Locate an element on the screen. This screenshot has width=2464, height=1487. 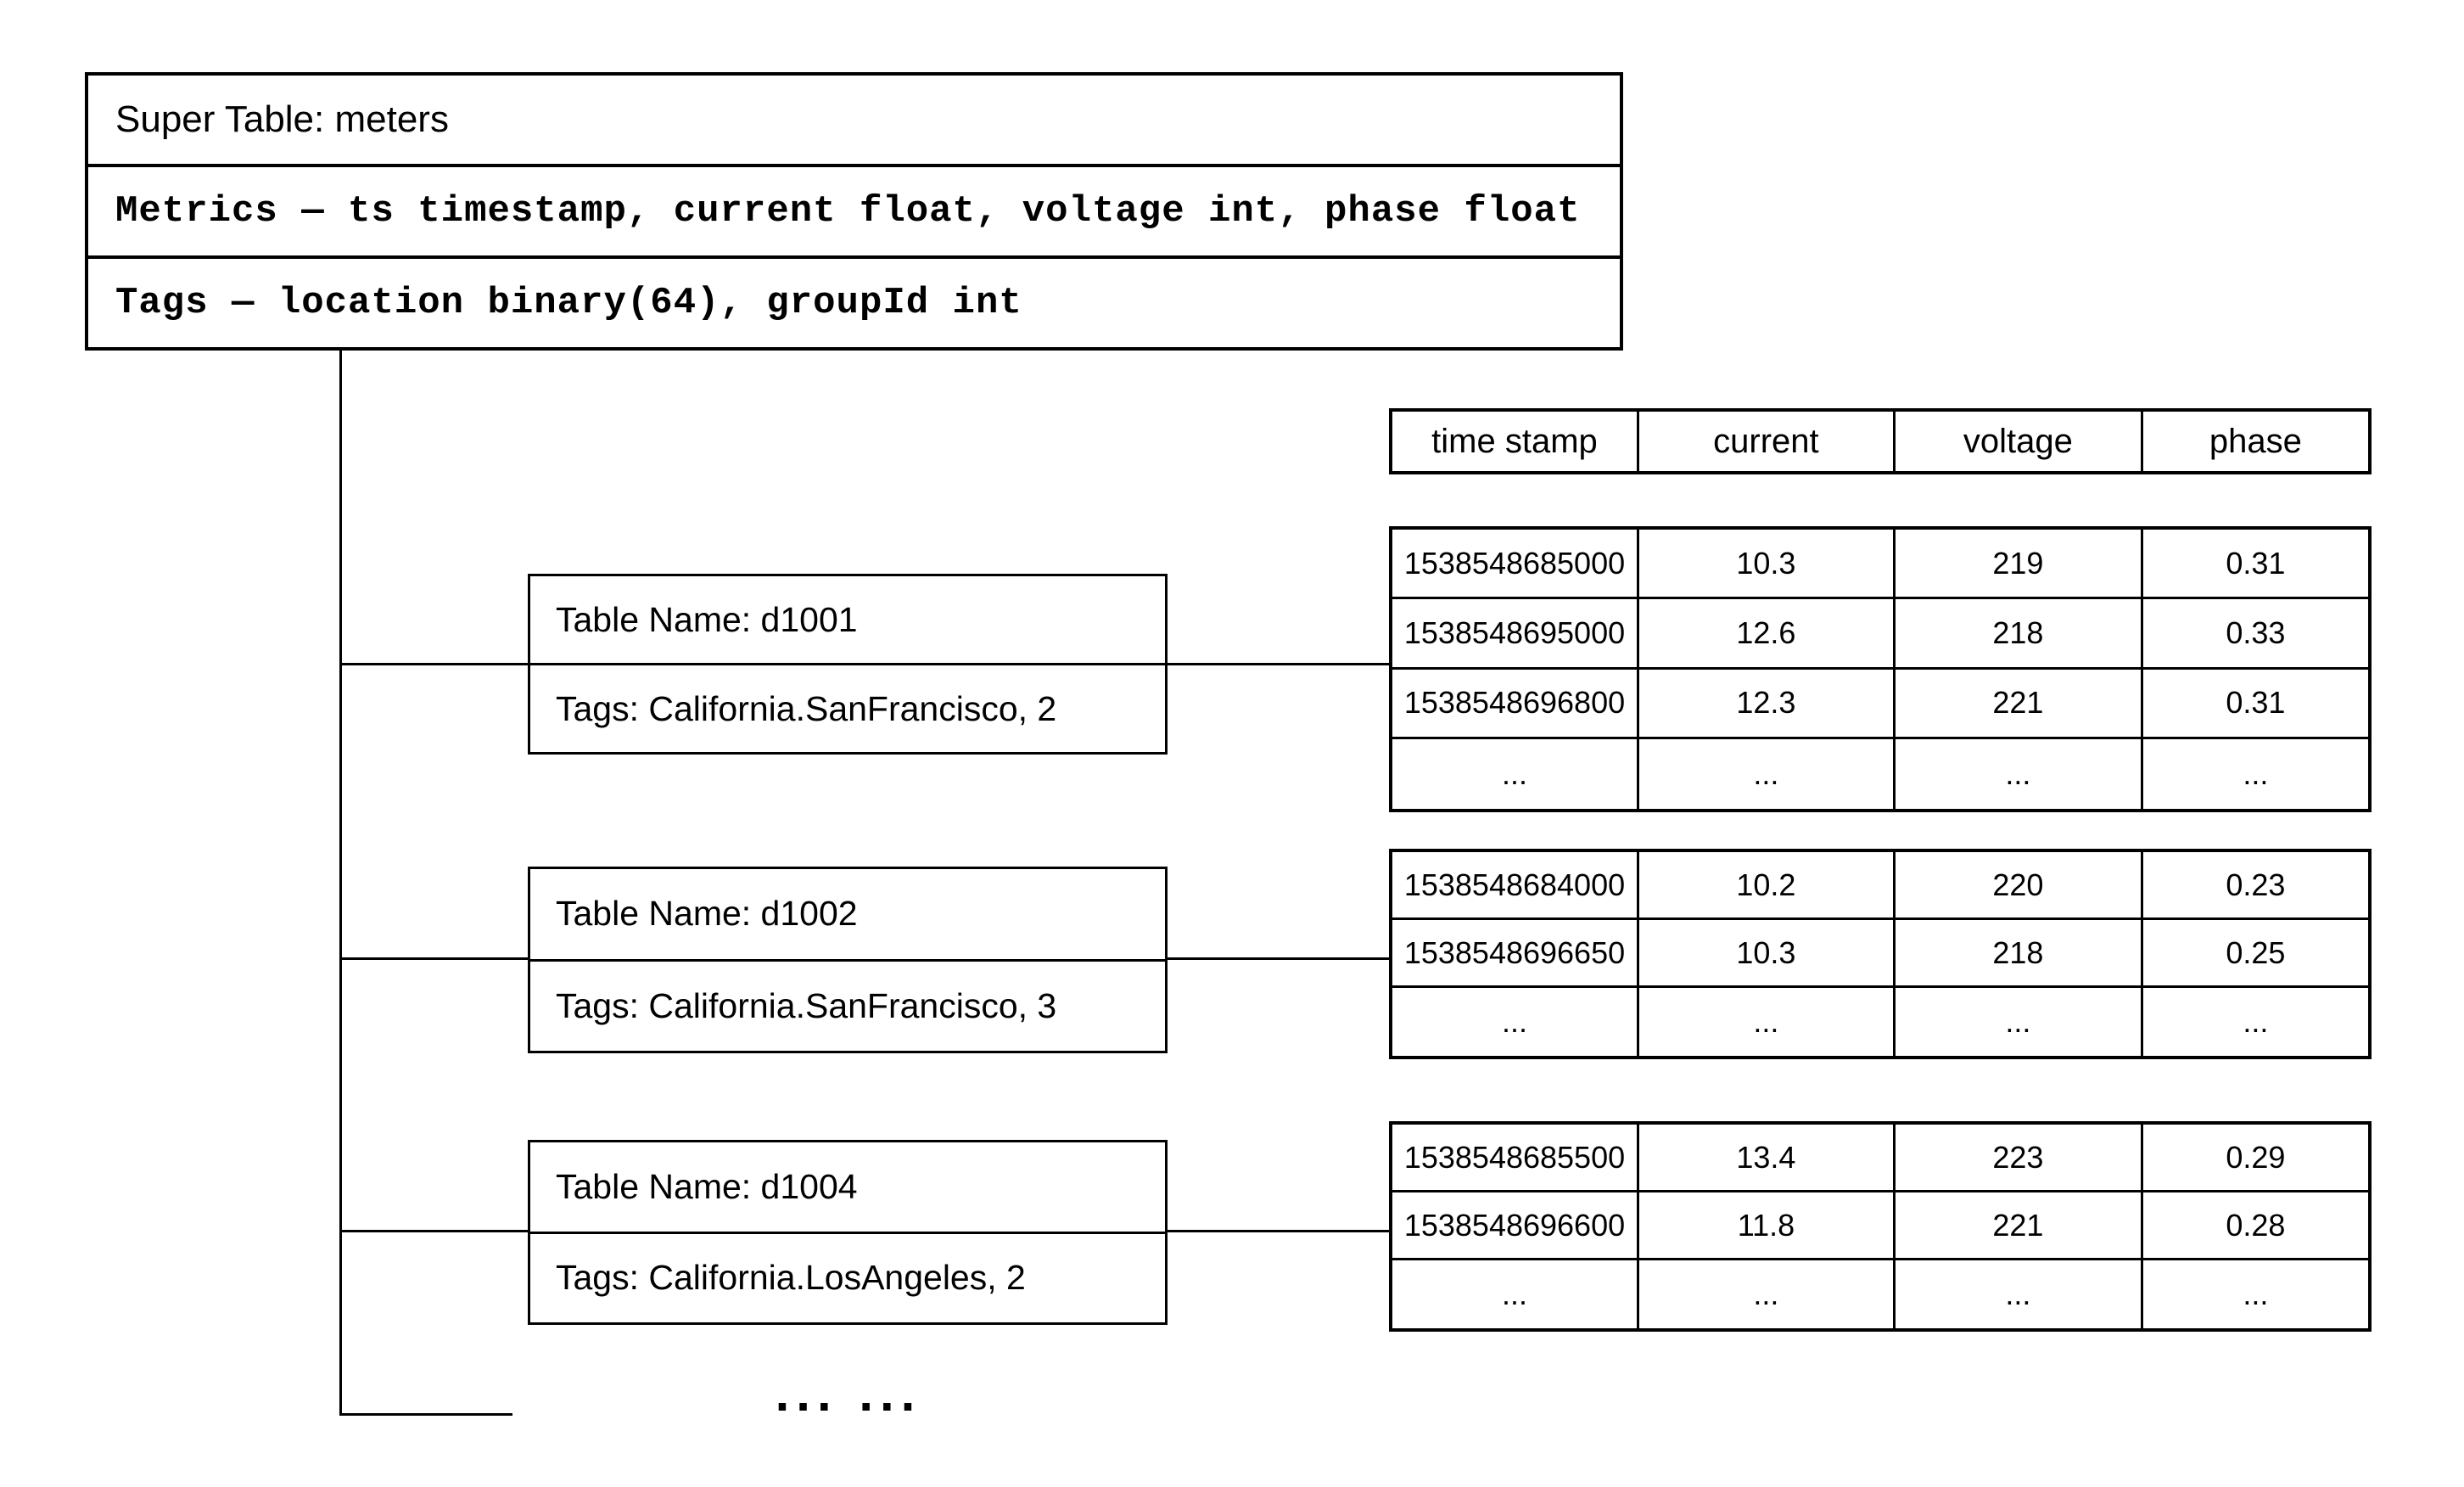
table-name-row: Table Name: d1001 is located at coordinates (848, 619).